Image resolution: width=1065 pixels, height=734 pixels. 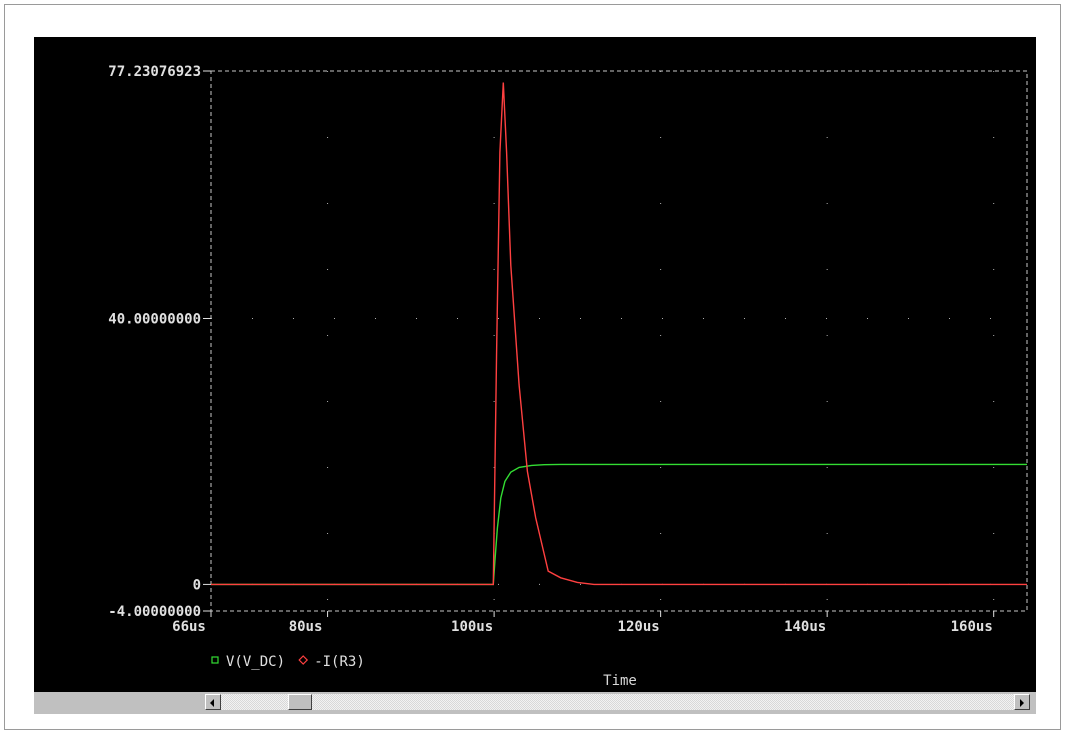 What do you see at coordinates (306, 627) in the screenshot?
I see `x-tick-label: 80us` at bounding box center [306, 627].